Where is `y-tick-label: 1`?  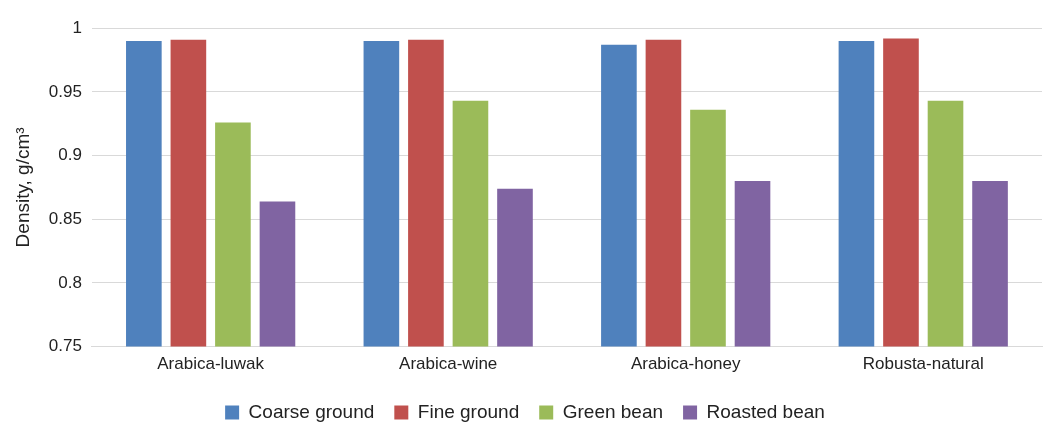
y-tick-label: 1 is located at coordinates (77, 27).